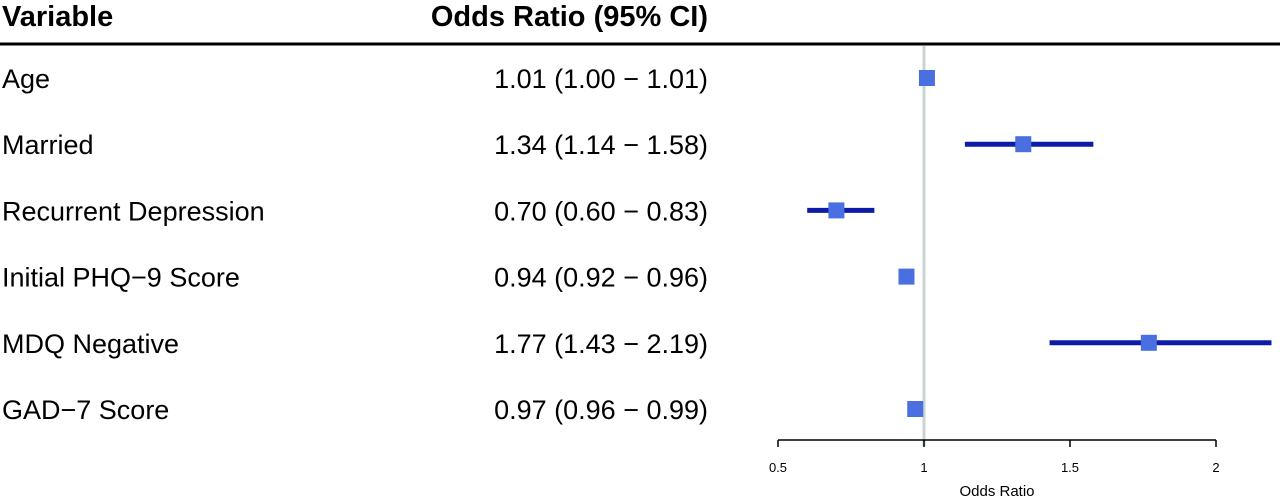  Describe the element at coordinates (57, 17) in the screenshot. I see `header-variable: Variable` at that location.